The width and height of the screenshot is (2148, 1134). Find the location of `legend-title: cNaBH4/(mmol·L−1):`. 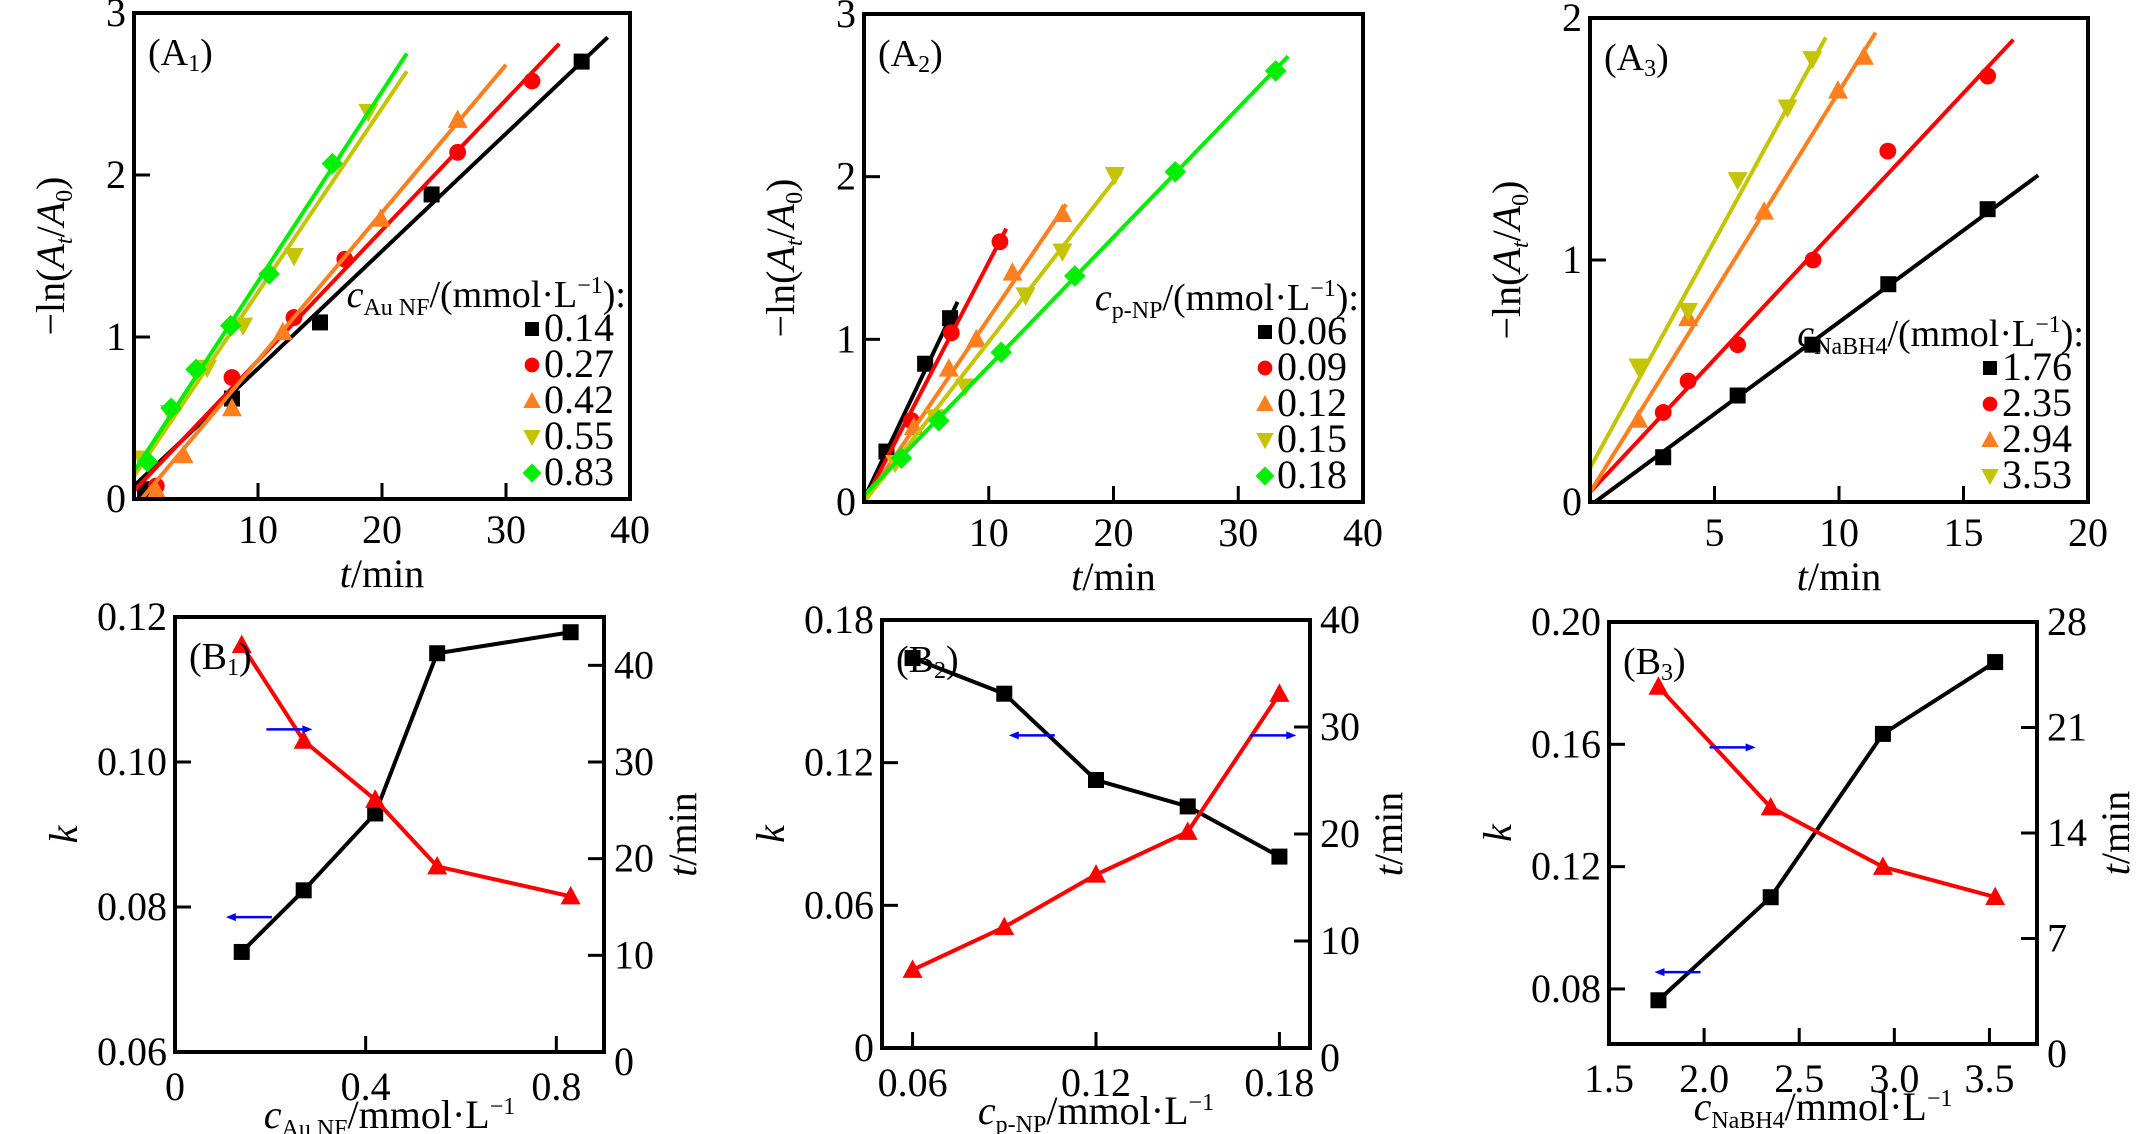

legend-title: cNaBH4/(mmol·L−1): is located at coordinates (1940, 336).